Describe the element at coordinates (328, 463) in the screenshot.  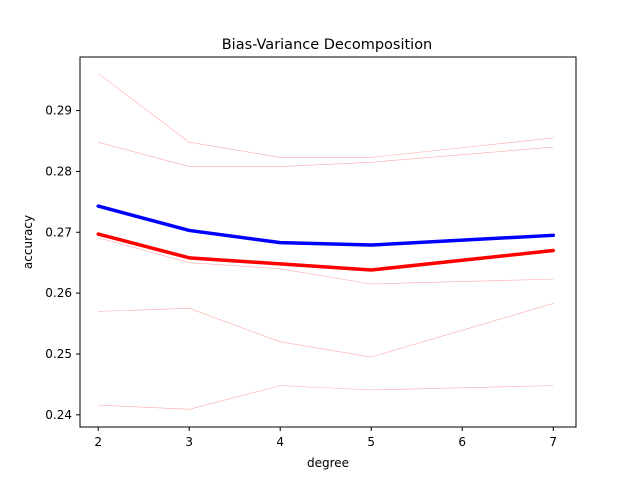
I see `x-axis-label: degree` at that location.